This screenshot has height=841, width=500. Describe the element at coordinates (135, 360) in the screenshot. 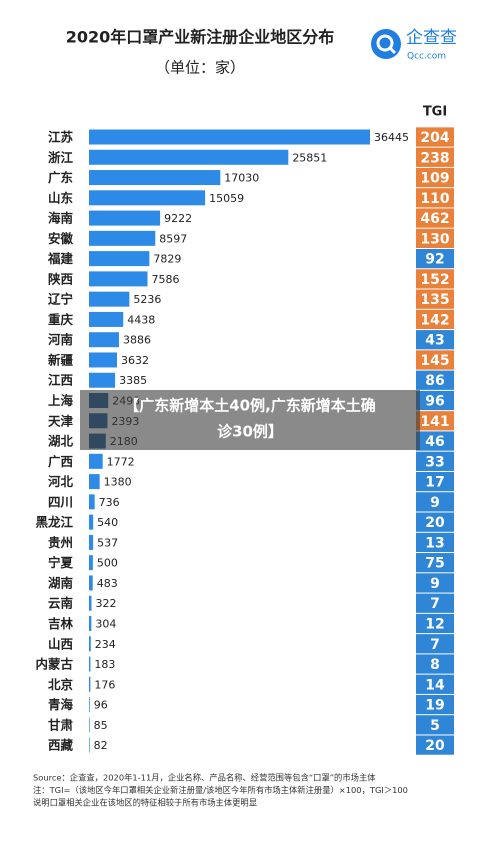

I see `value-label: 3632` at that location.